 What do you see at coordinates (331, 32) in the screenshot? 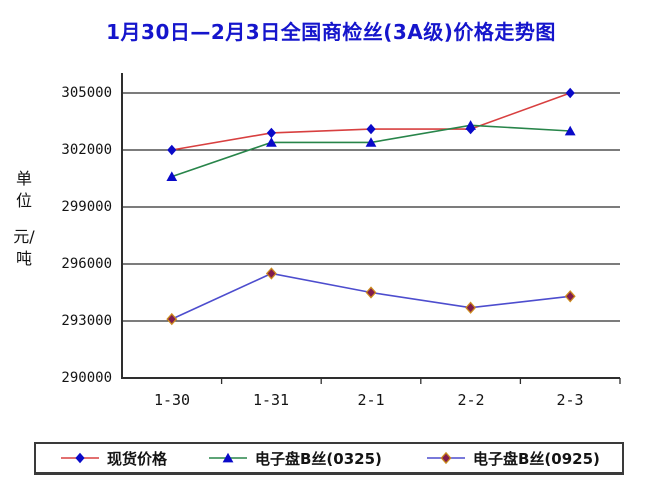
I see `chart-title: 1月30日—2月3日全国商检丝(3A级)价格走势图` at bounding box center [331, 32].